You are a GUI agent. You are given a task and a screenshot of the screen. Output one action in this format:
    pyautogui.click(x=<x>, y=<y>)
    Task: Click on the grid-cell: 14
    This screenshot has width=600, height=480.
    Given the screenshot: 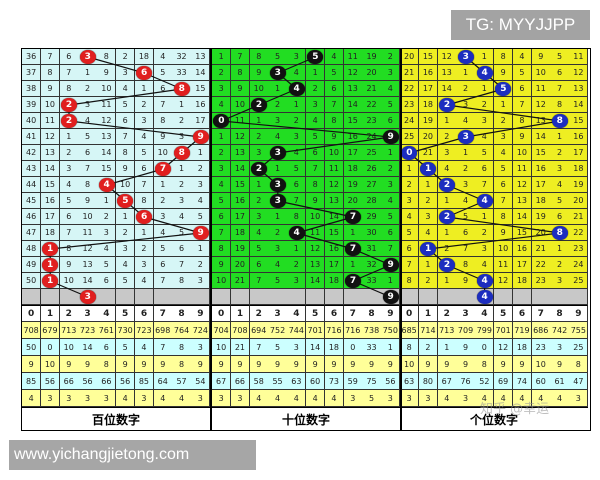 What is the action you would take?
    pyautogui.click(x=88, y=281)
    